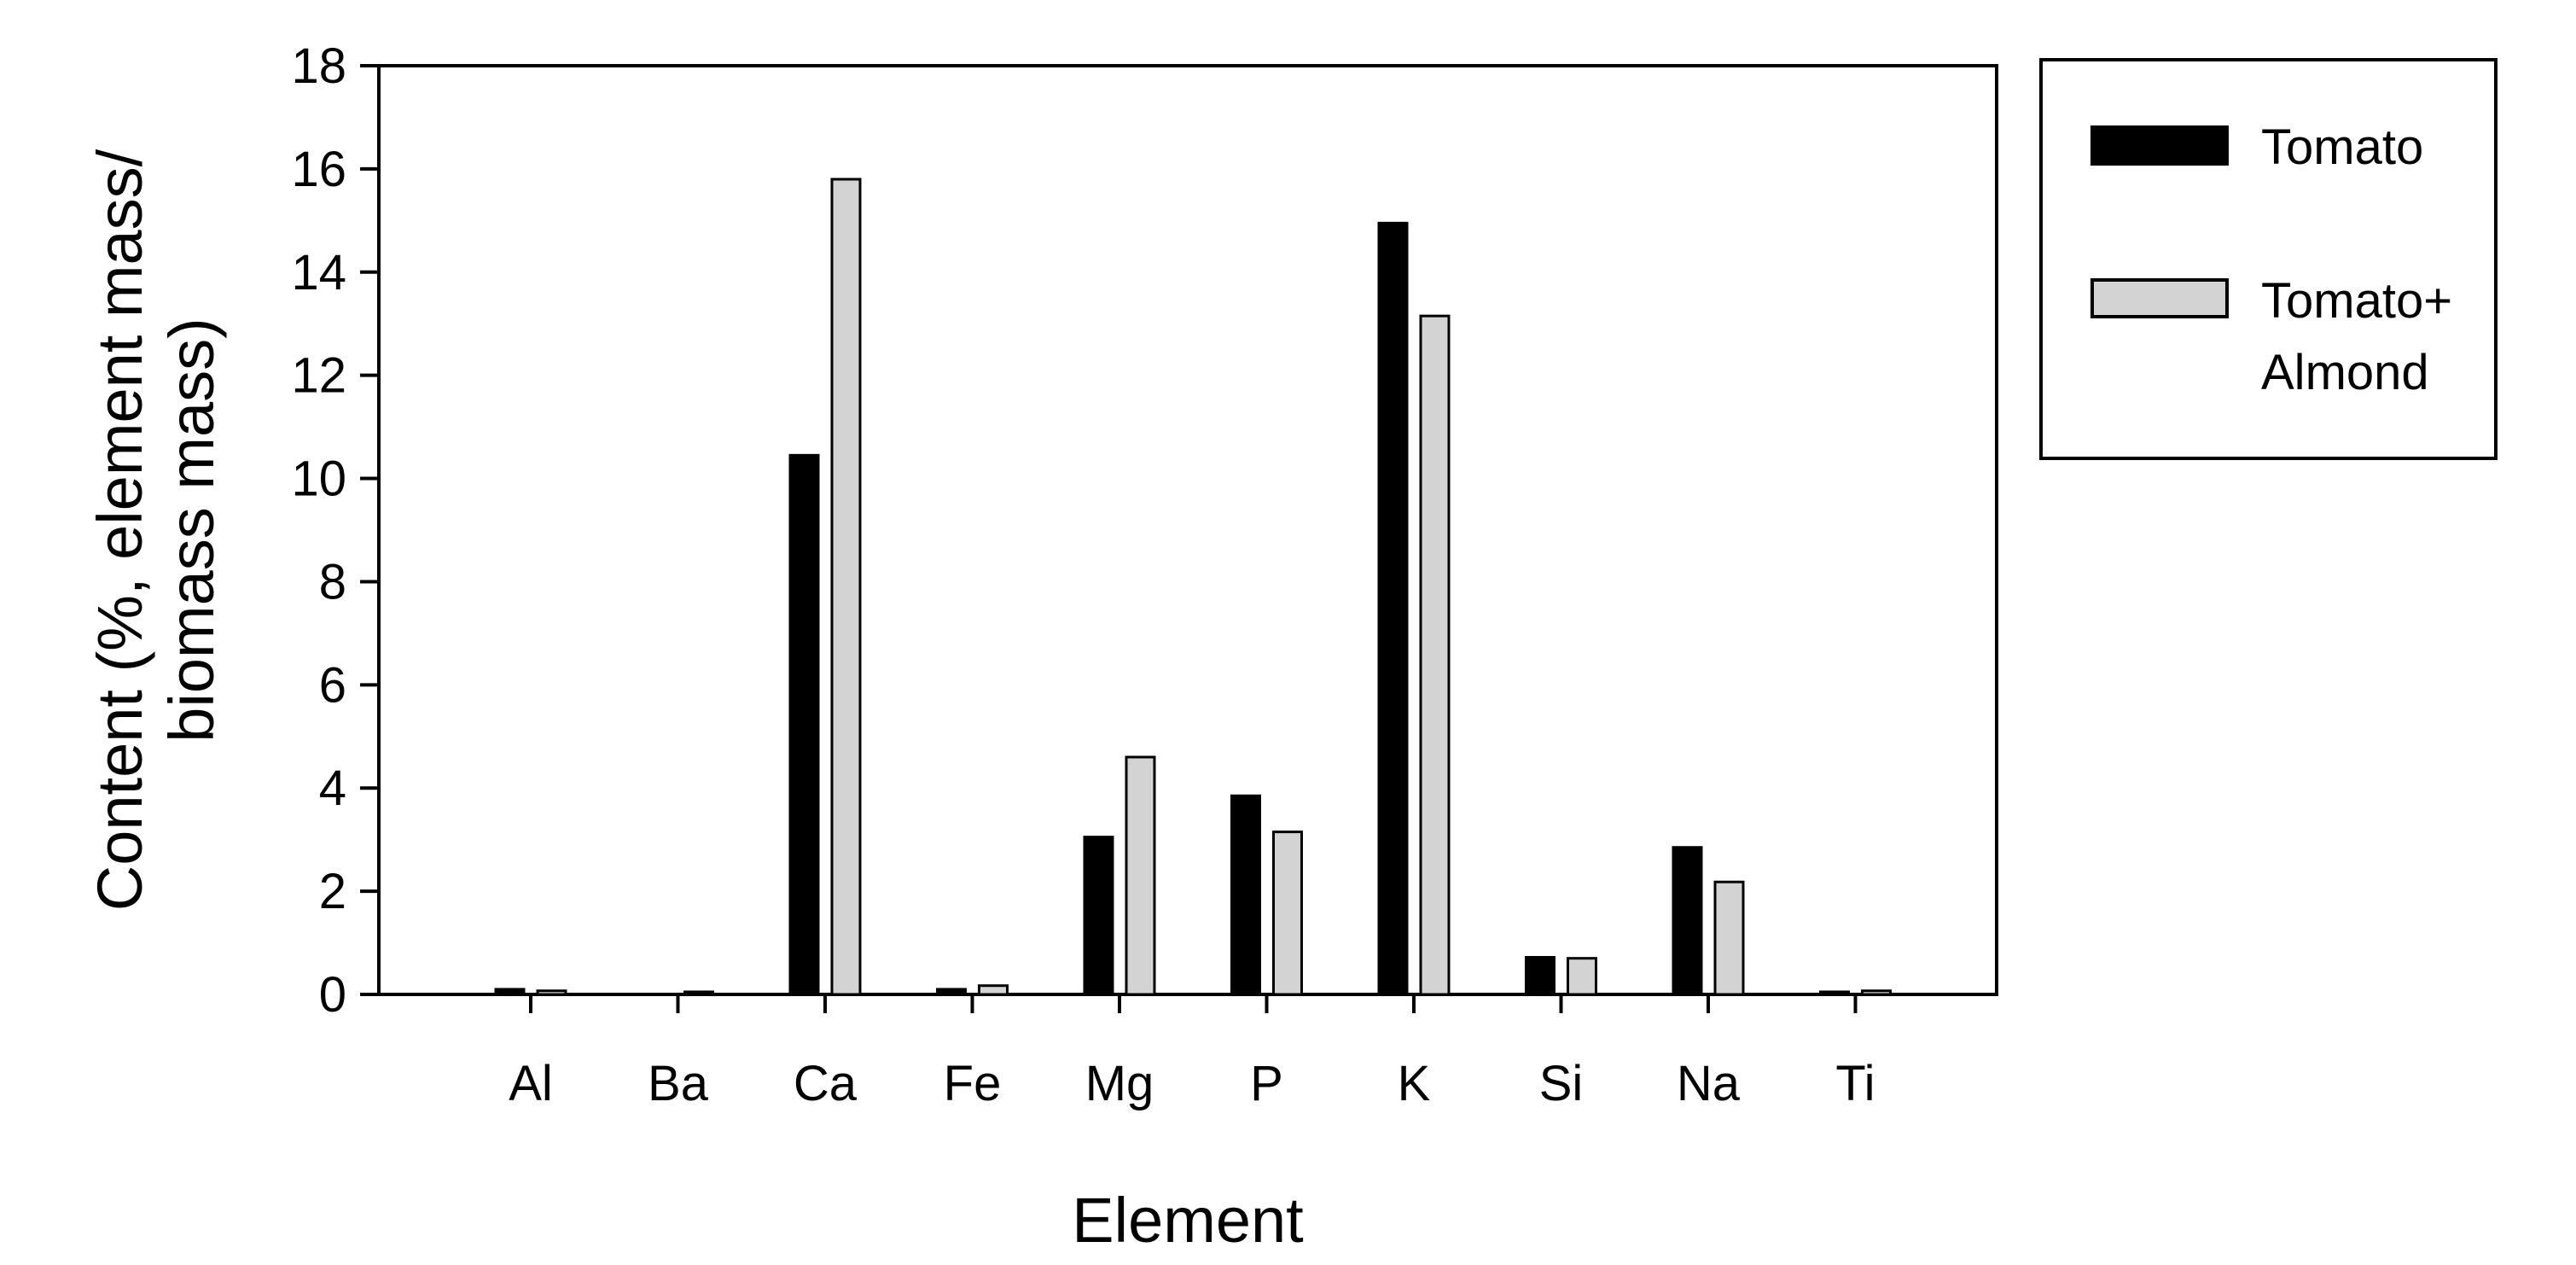  What do you see at coordinates (973, 1083) in the screenshot?
I see `x-tick-label-fe: Fe` at bounding box center [973, 1083].